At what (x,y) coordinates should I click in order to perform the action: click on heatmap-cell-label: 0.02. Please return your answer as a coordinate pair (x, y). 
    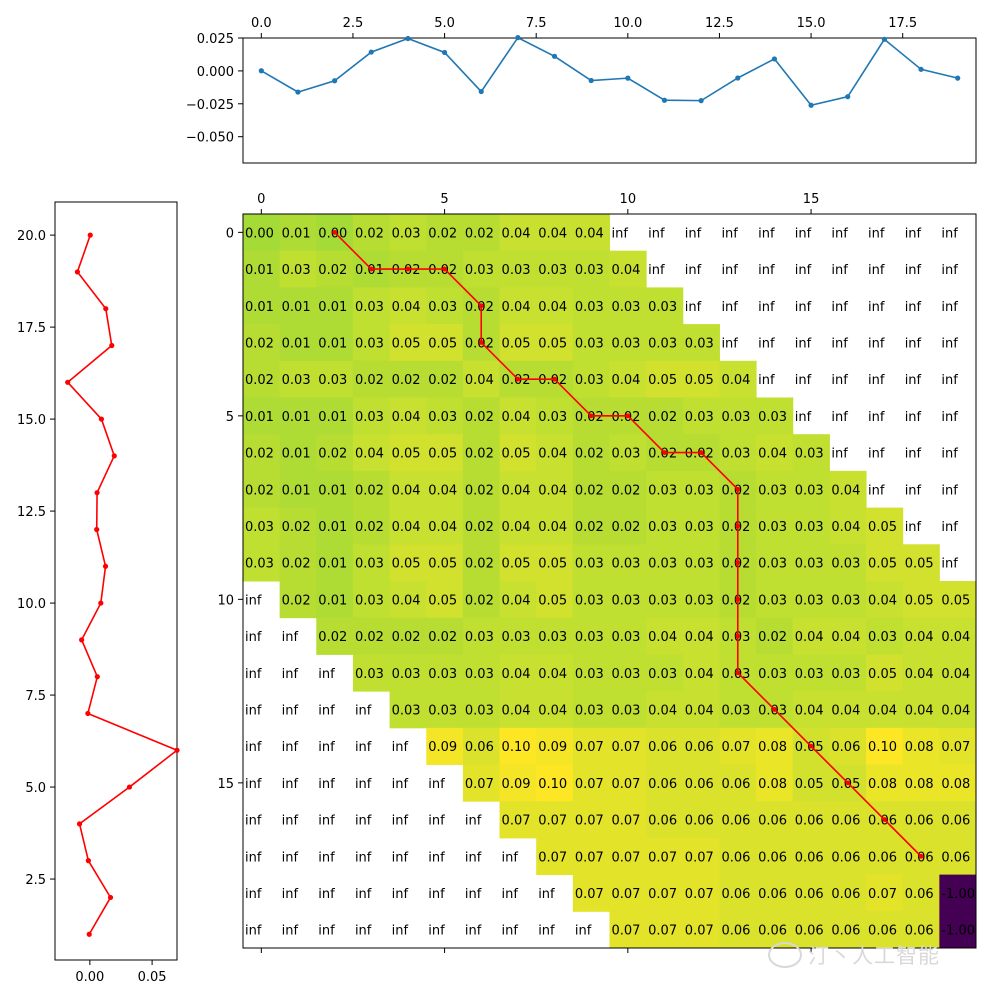
    Looking at the image, I should click on (296, 527).